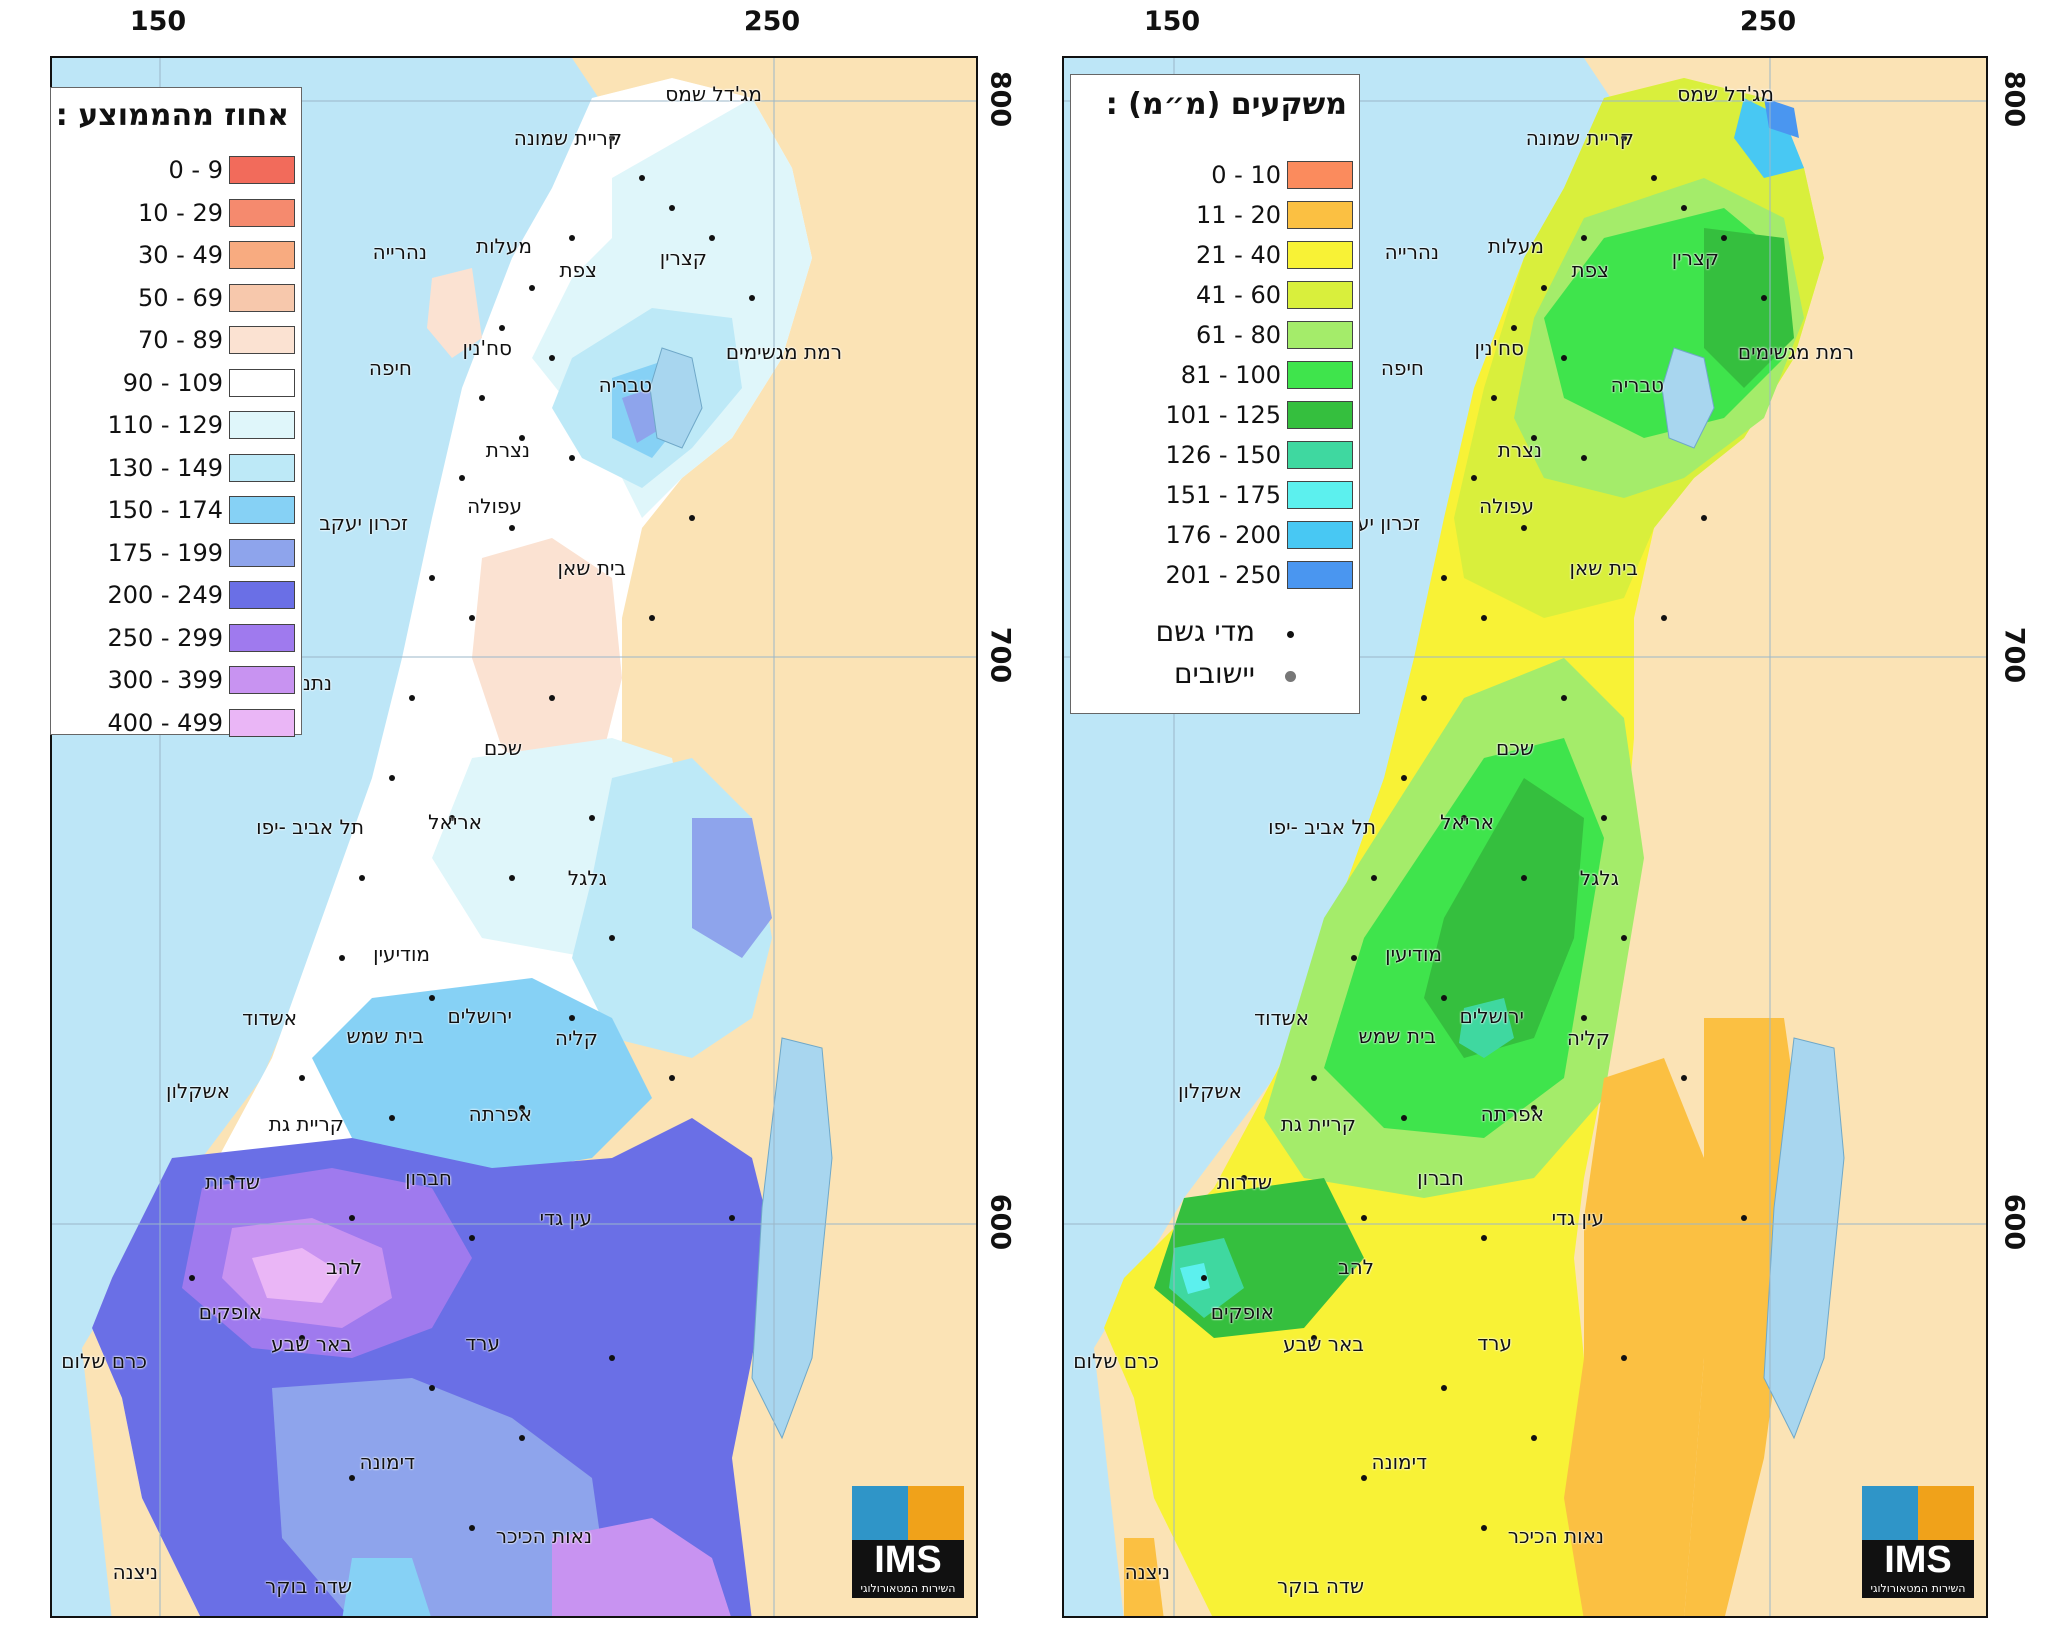  What do you see at coordinates (1230, 375) in the screenshot?
I see `legend-label: 81 - 100` at bounding box center [1230, 375].